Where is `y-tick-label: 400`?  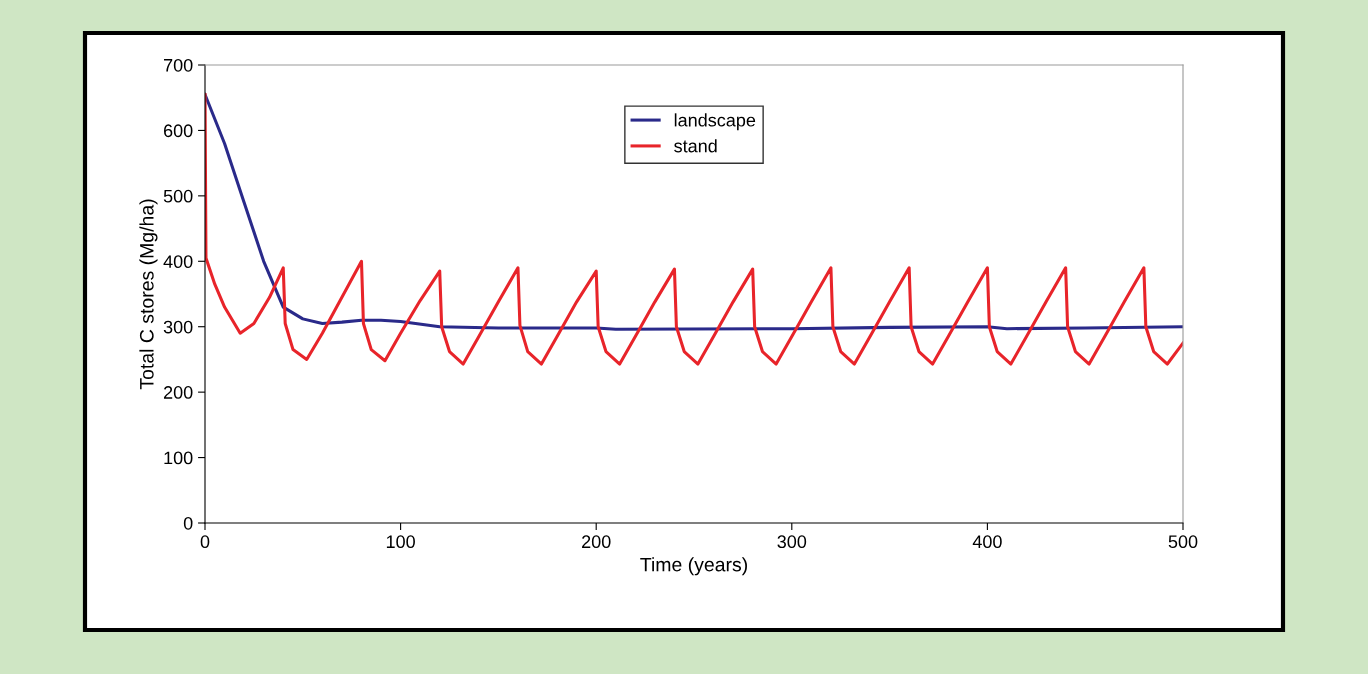 y-tick-label: 400 is located at coordinates (178, 262).